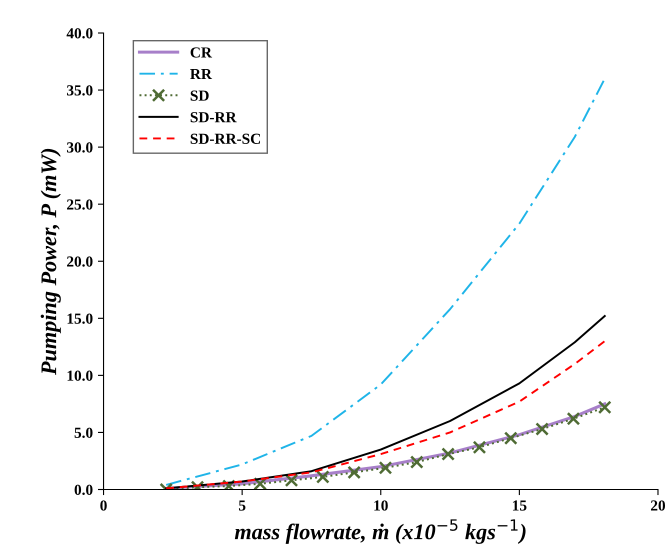 The width and height of the screenshot is (668, 550). I want to click on y-tick-label: 40.0, so click(79, 33).